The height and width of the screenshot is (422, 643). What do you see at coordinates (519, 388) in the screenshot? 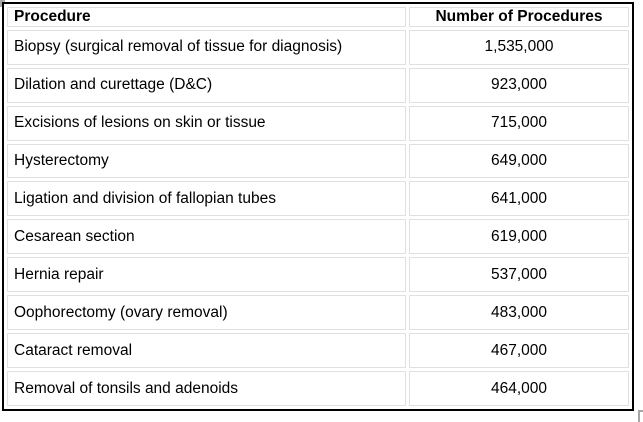
I see `count-cell: 464,000` at bounding box center [519, 388].